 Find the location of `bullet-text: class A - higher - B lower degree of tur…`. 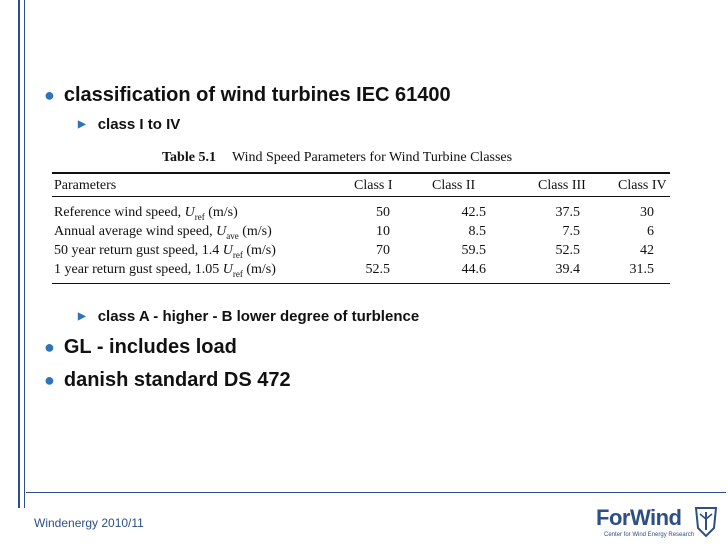

bullet-text: class A - higher - B lower degree of tur… is located at coordinates (258, 316).